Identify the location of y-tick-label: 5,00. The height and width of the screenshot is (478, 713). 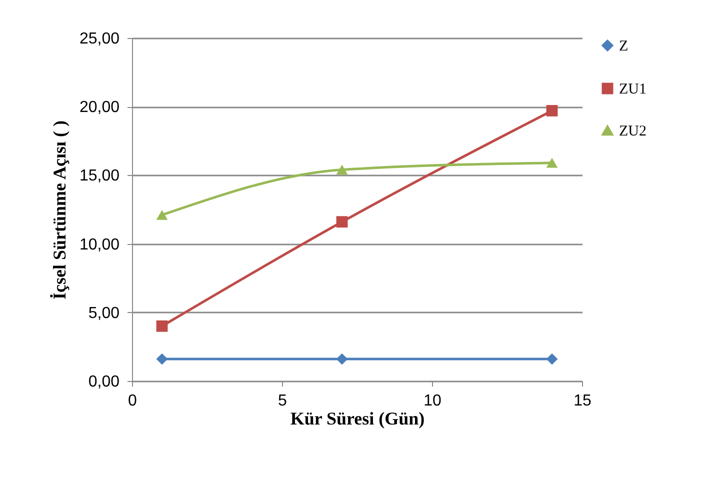
(104, 313).